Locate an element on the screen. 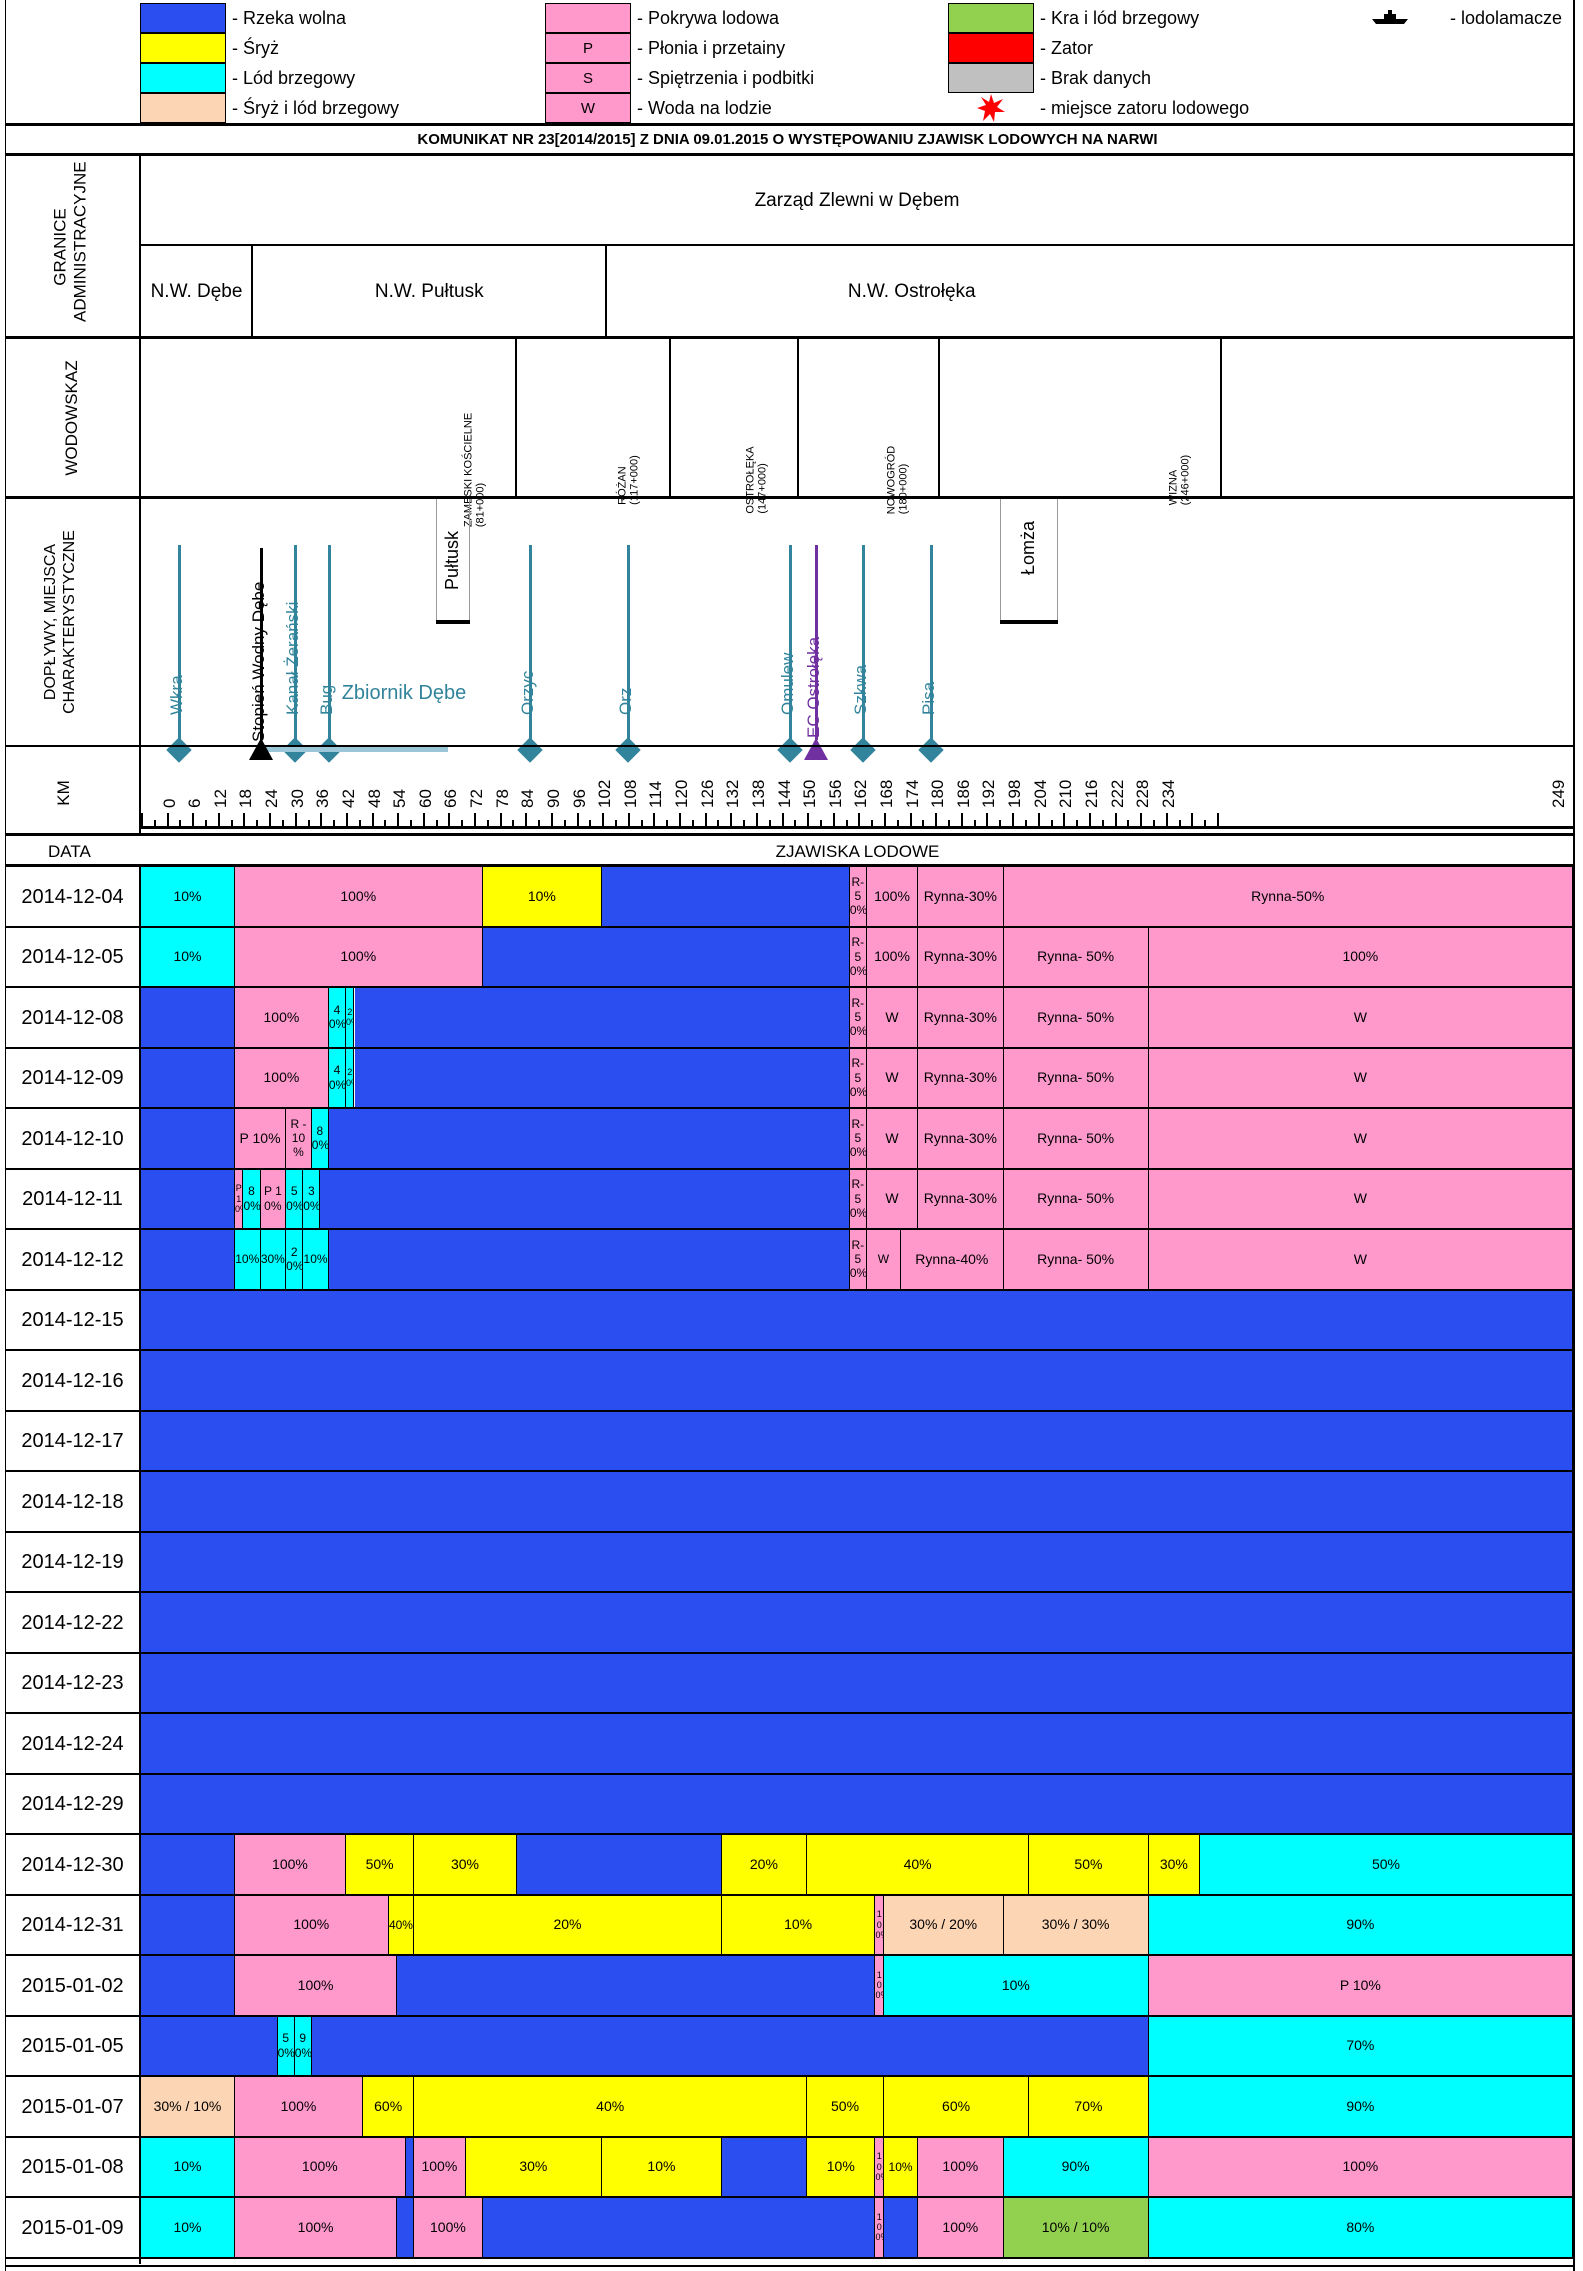 The height and width of the screenshot is (2271, 1583). ice-segment: 70% is located at coordinates (1360, 2045).